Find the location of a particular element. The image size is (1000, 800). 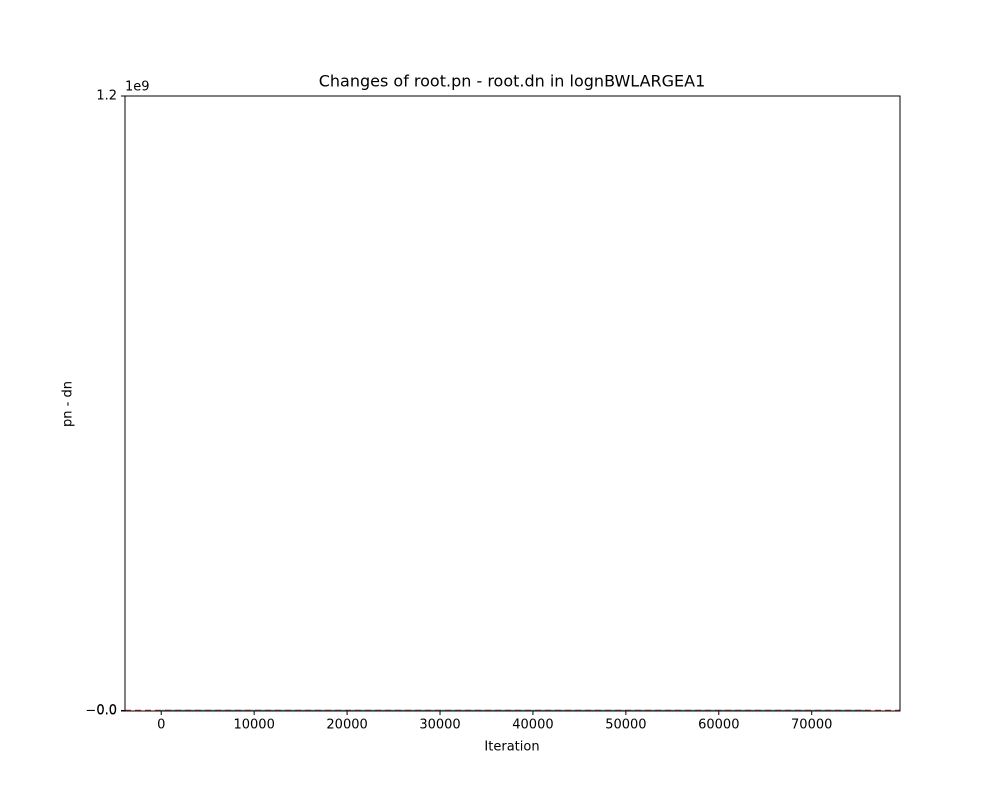

y-offset-label: 1e9 is located at coordinates (137, 87).